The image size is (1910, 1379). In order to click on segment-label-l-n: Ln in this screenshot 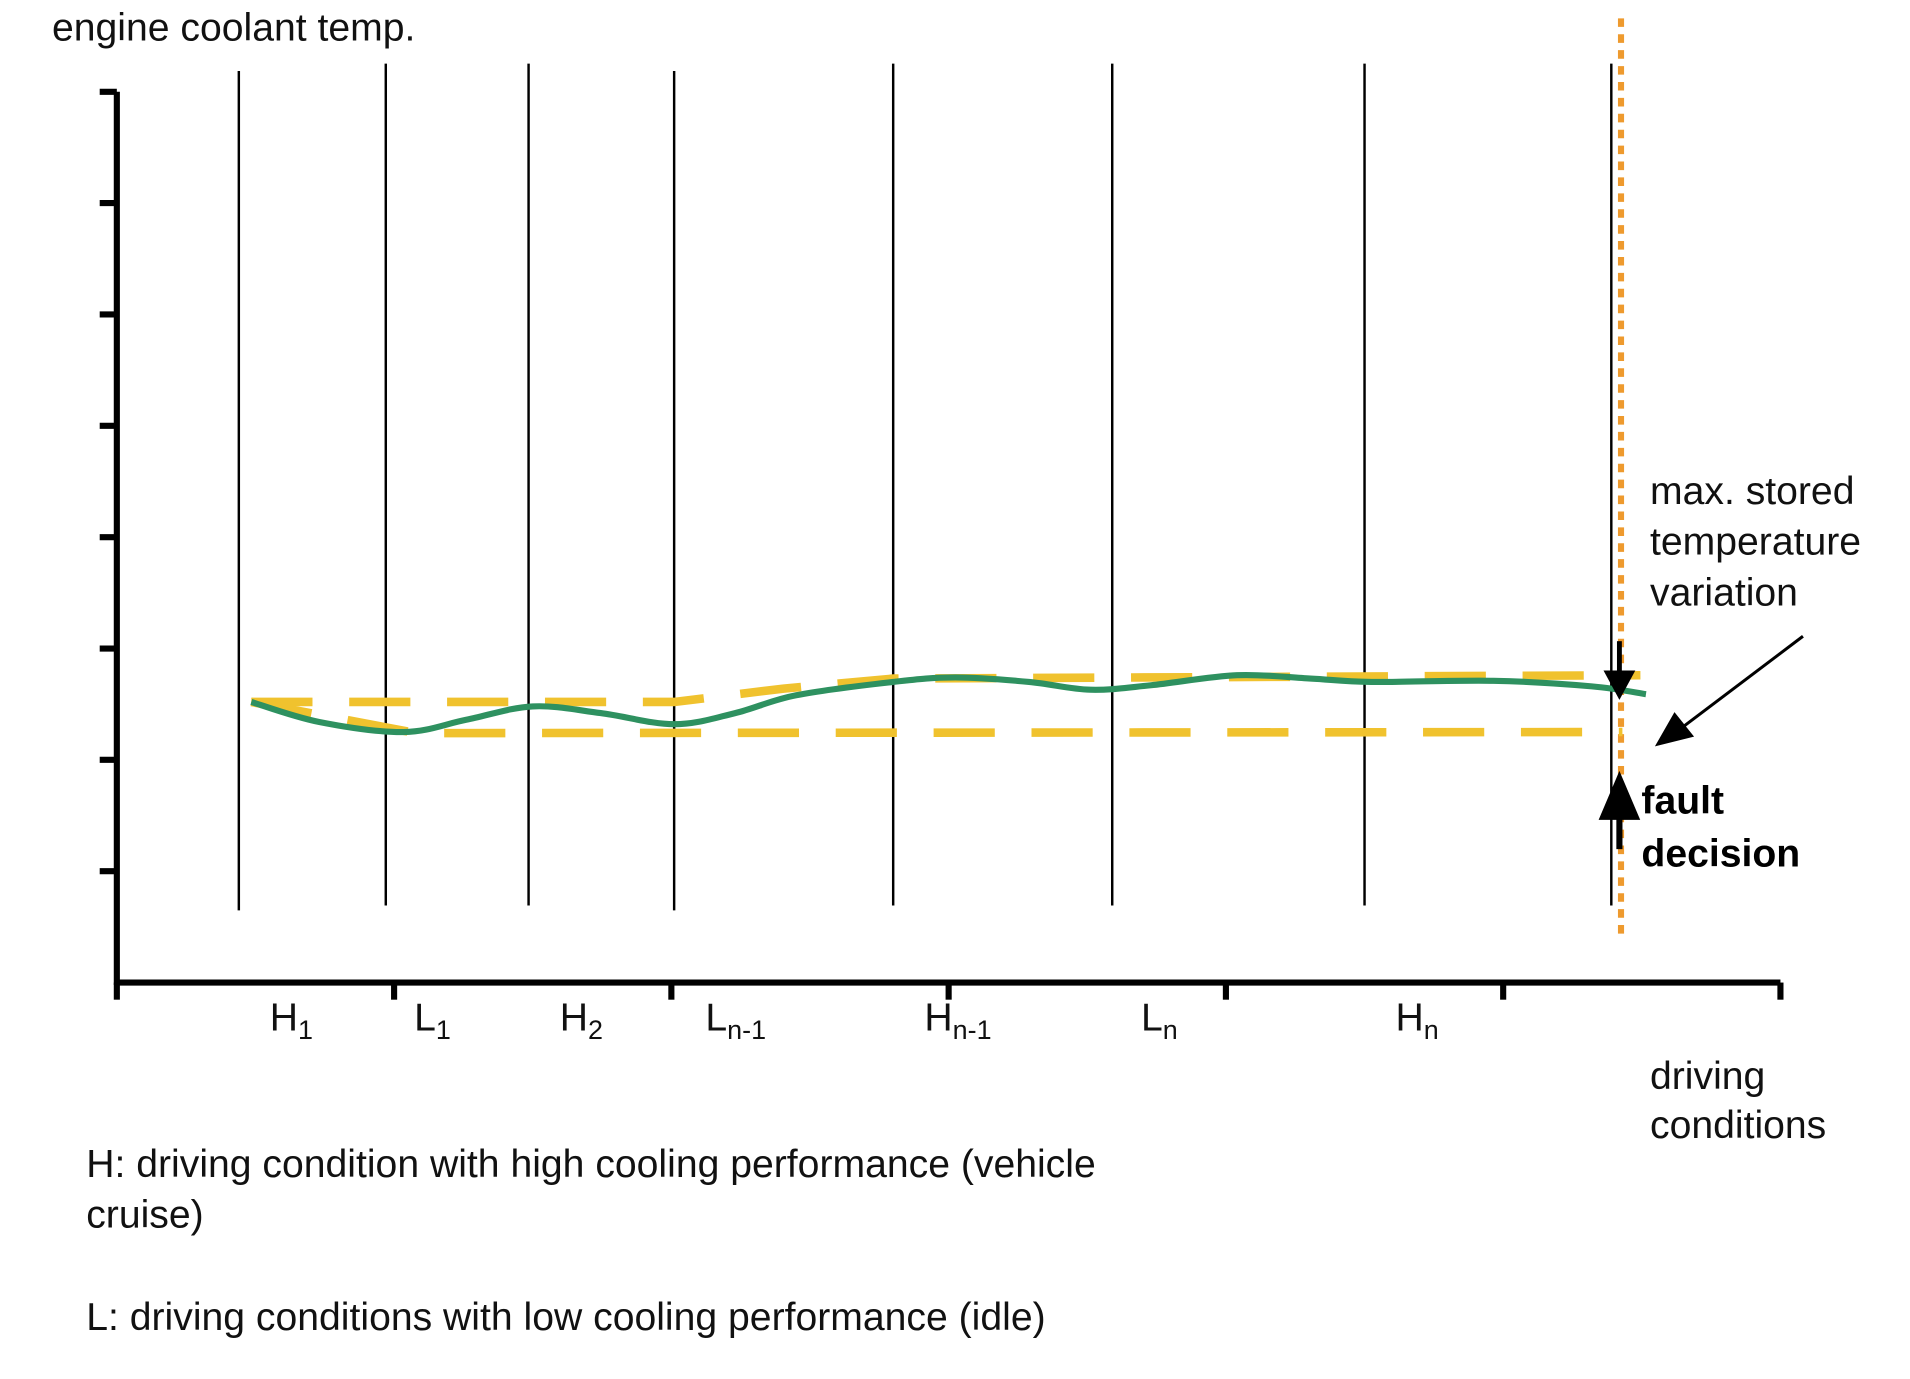, I will do `click(1159, 1020)`.